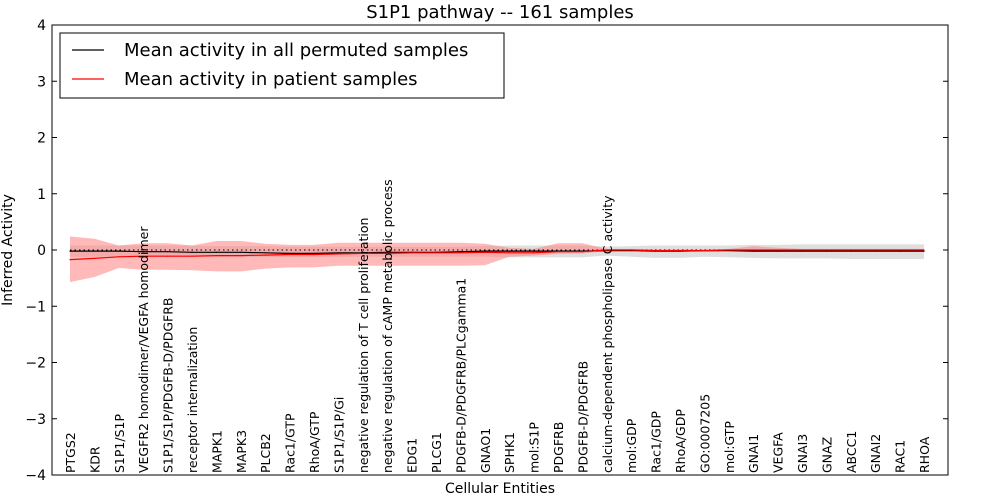 The height and width of the screenshot is (500, 1000). Describe the element at coordinates (500, 12) in the screenshot. I see `chart-title: S1P1 pathway -- 161 samples` at that location.